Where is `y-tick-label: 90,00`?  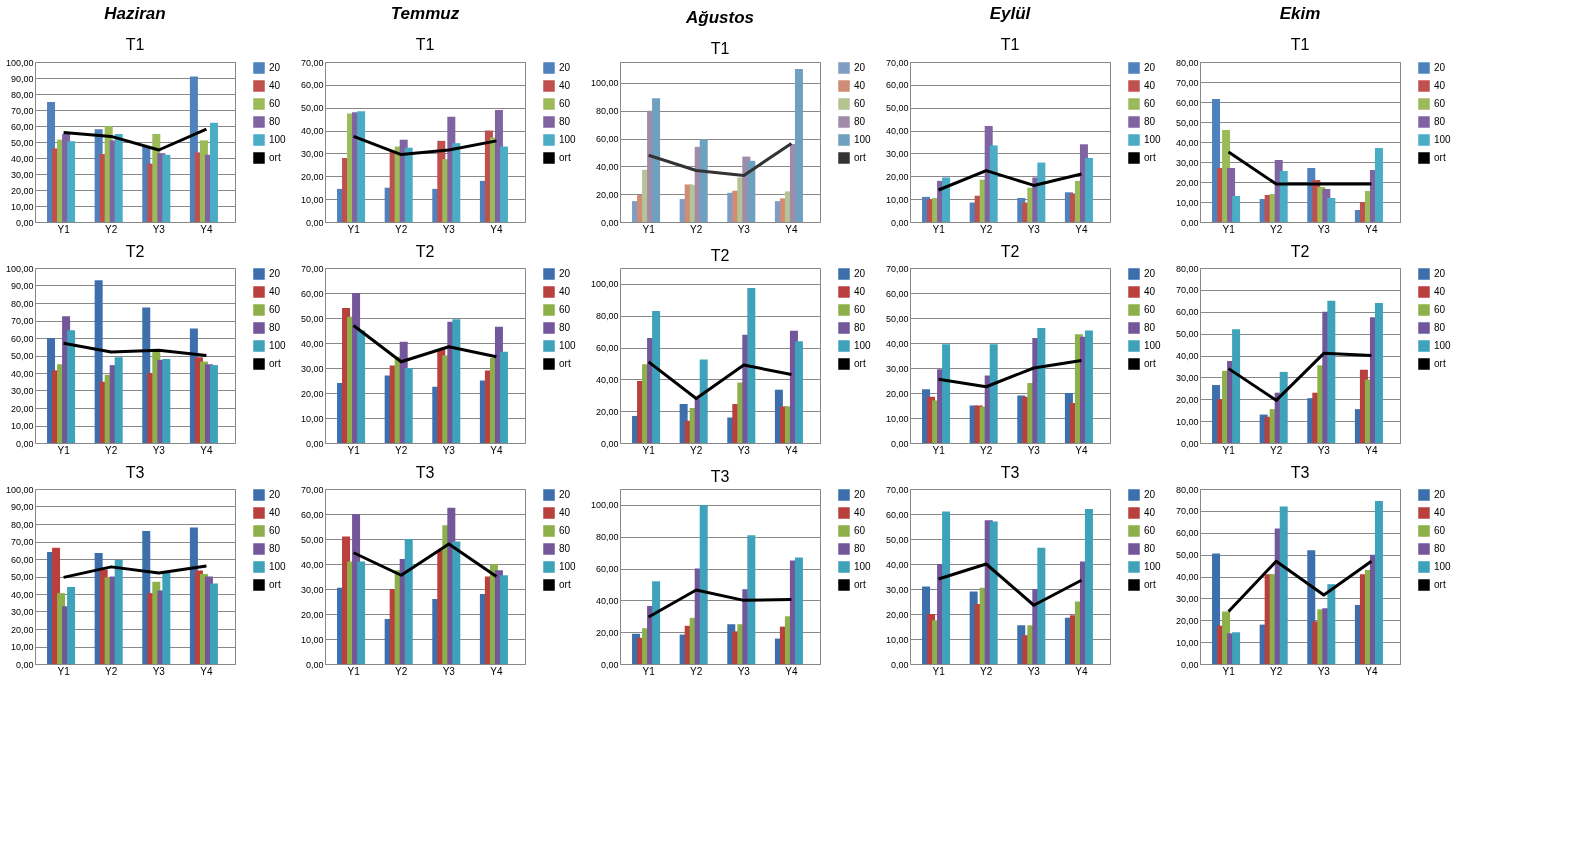 y-tick-label: 90,00 is located at coordinates (22, 78).